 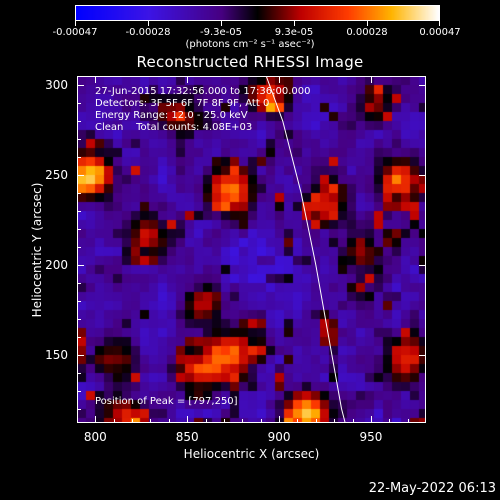 What do you see at coordinates (37, 250) in the screenshot?
I see `y-axis-label: Heliocentric Y (arcsec)` at bounding box center [37, 250].